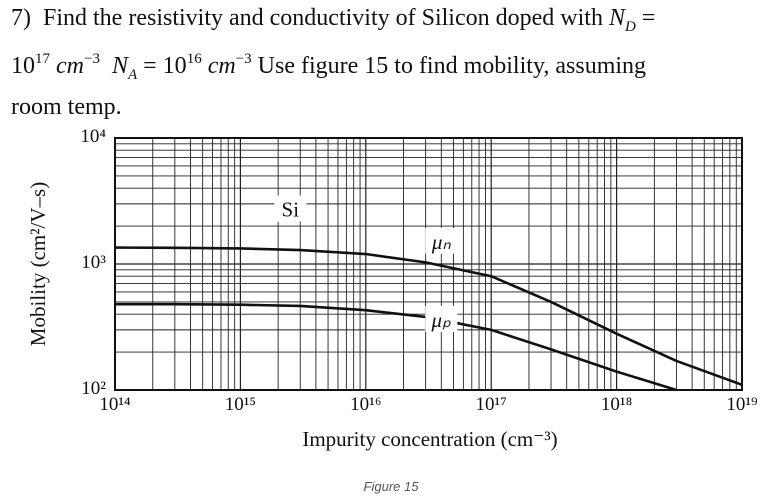  I want to click on x-tick-label: 10¹⁷, so click(491, 404).